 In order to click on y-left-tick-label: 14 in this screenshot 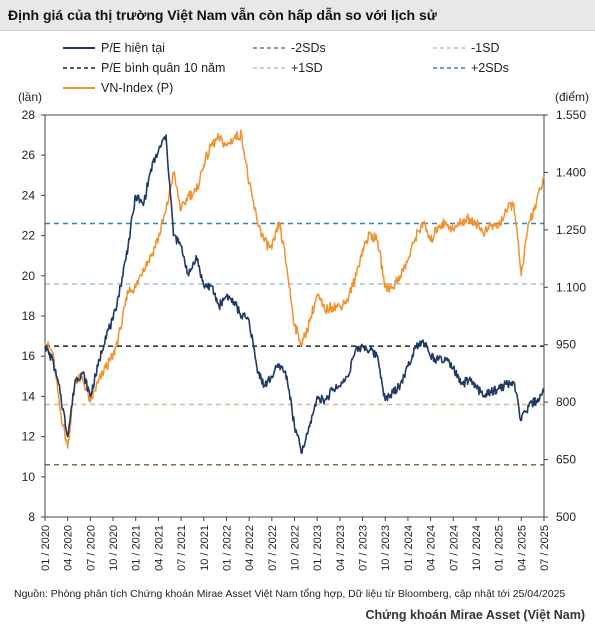, I will do `click(29, 396)`.